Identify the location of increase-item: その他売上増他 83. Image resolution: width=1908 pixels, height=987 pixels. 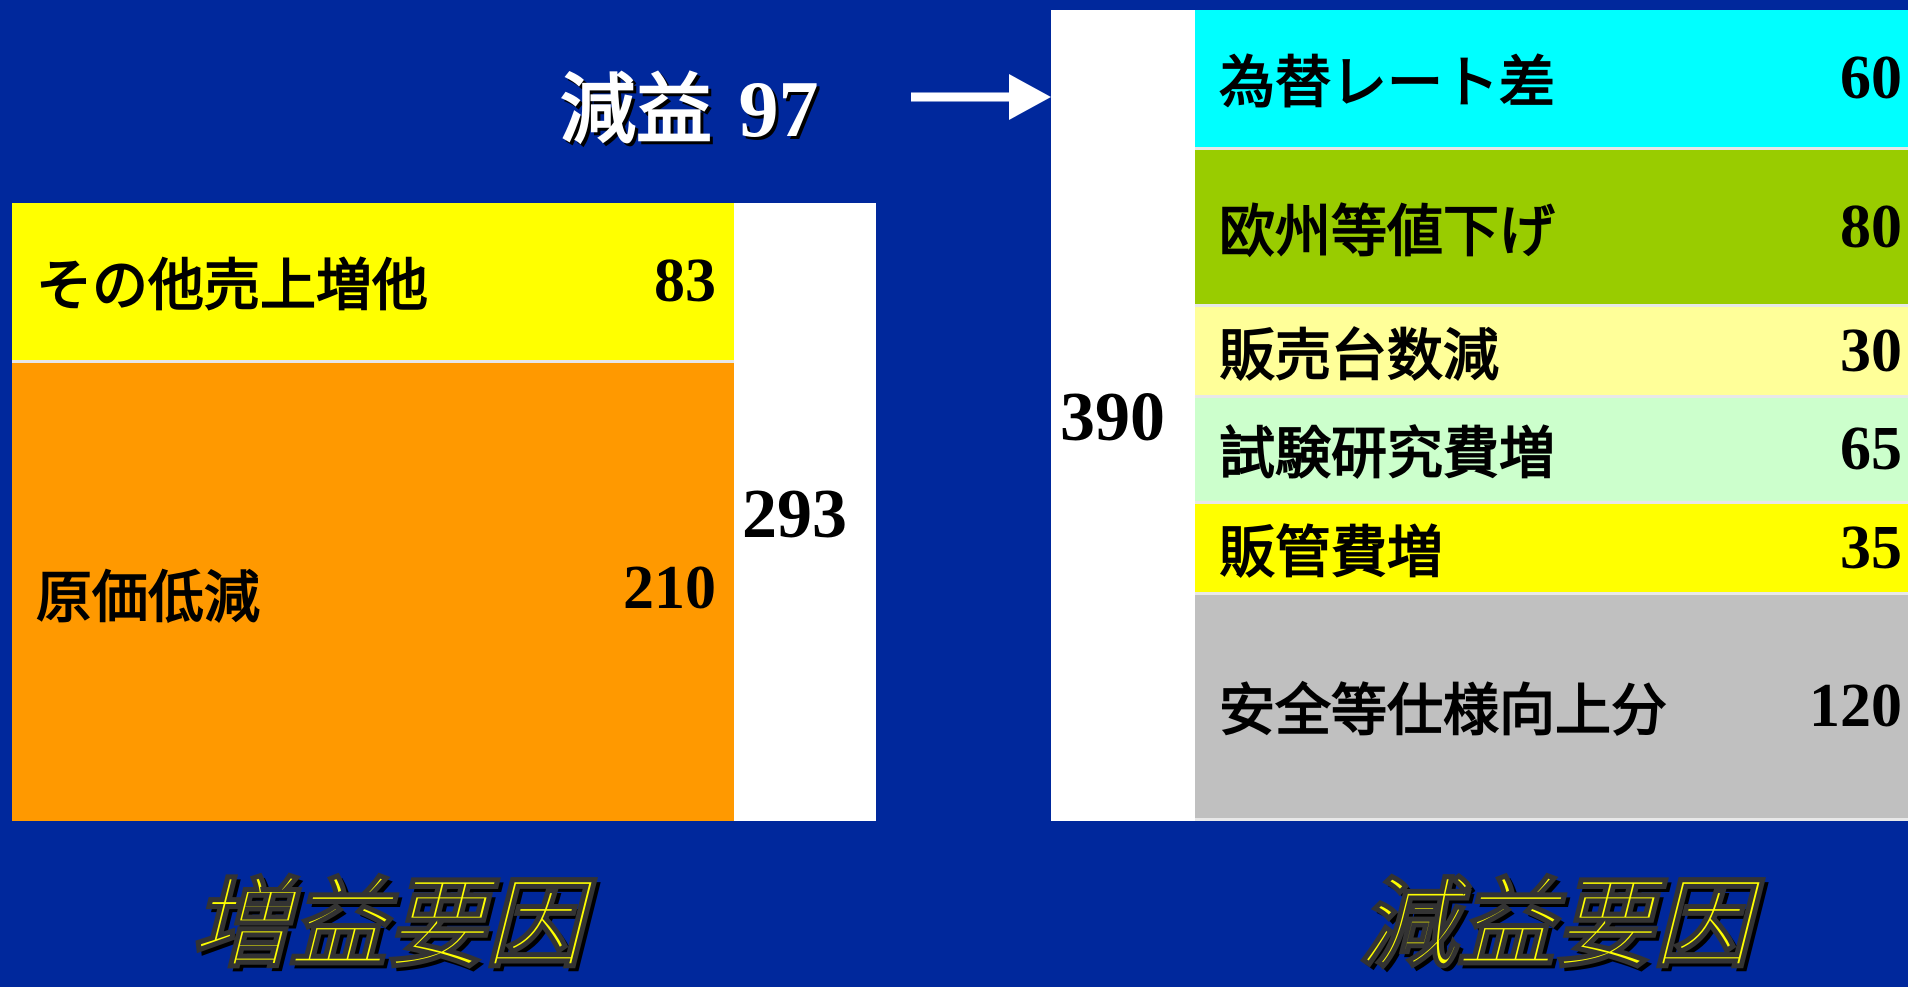
(373, 283).